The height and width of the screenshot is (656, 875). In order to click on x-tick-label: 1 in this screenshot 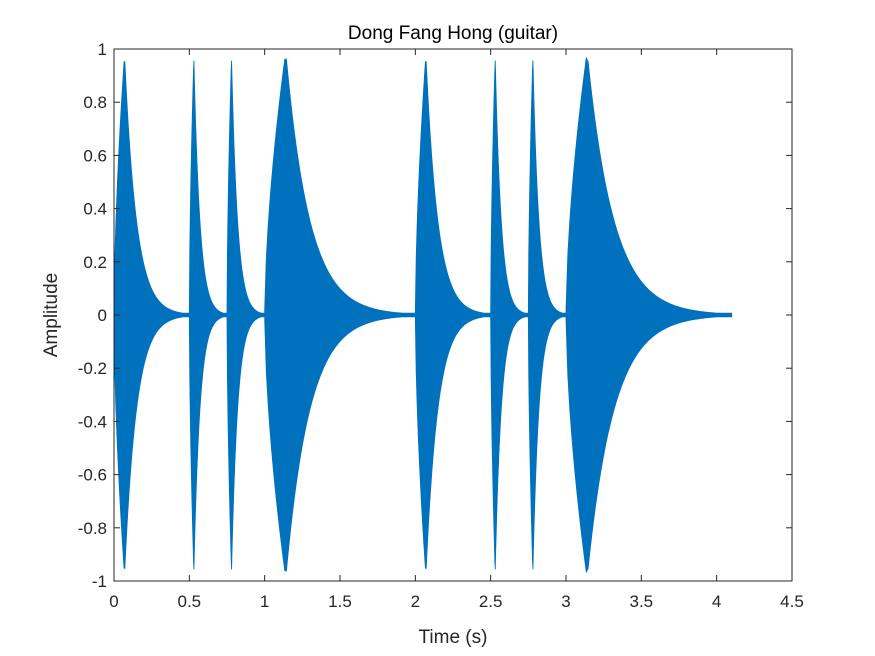, I will do `click(264, 601)`.